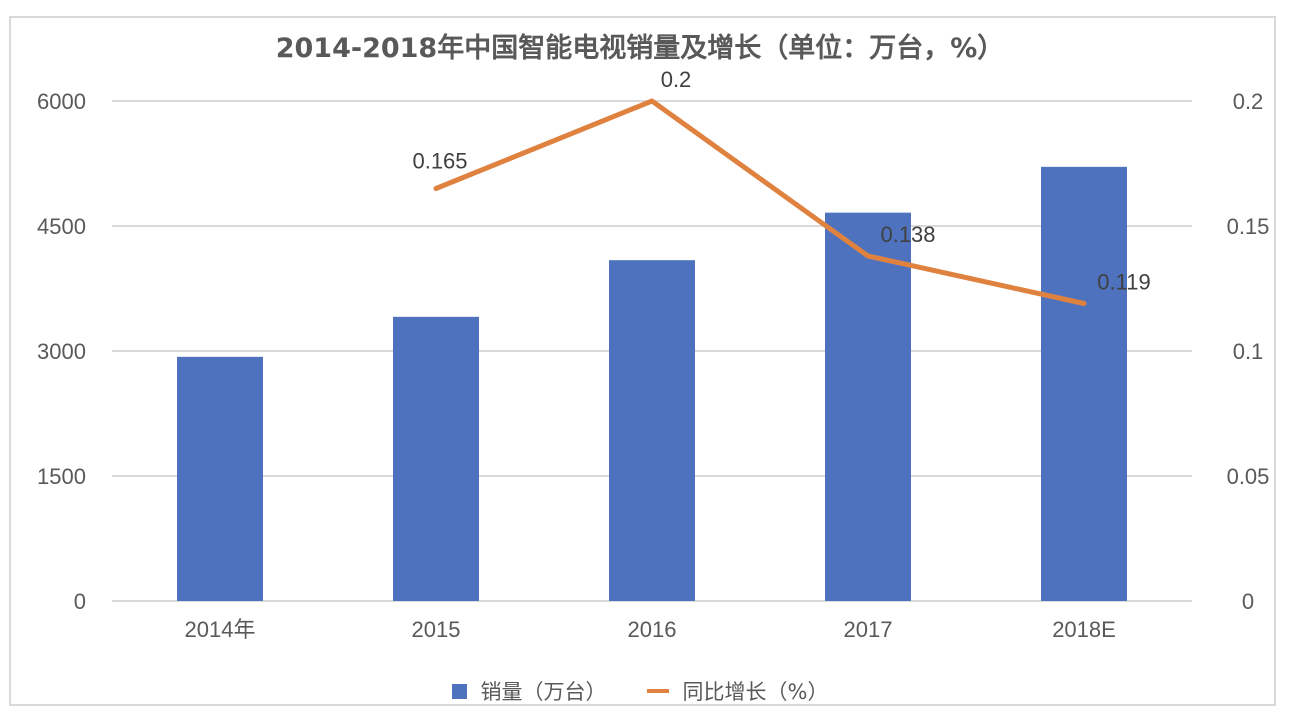 The width and height of the screenshot is (1312, 718). What do you see at coordinates (755, 692) in the screenshot?
I see `legend-label-growth: 同比增长（%）` at bounding box center [755, 692].